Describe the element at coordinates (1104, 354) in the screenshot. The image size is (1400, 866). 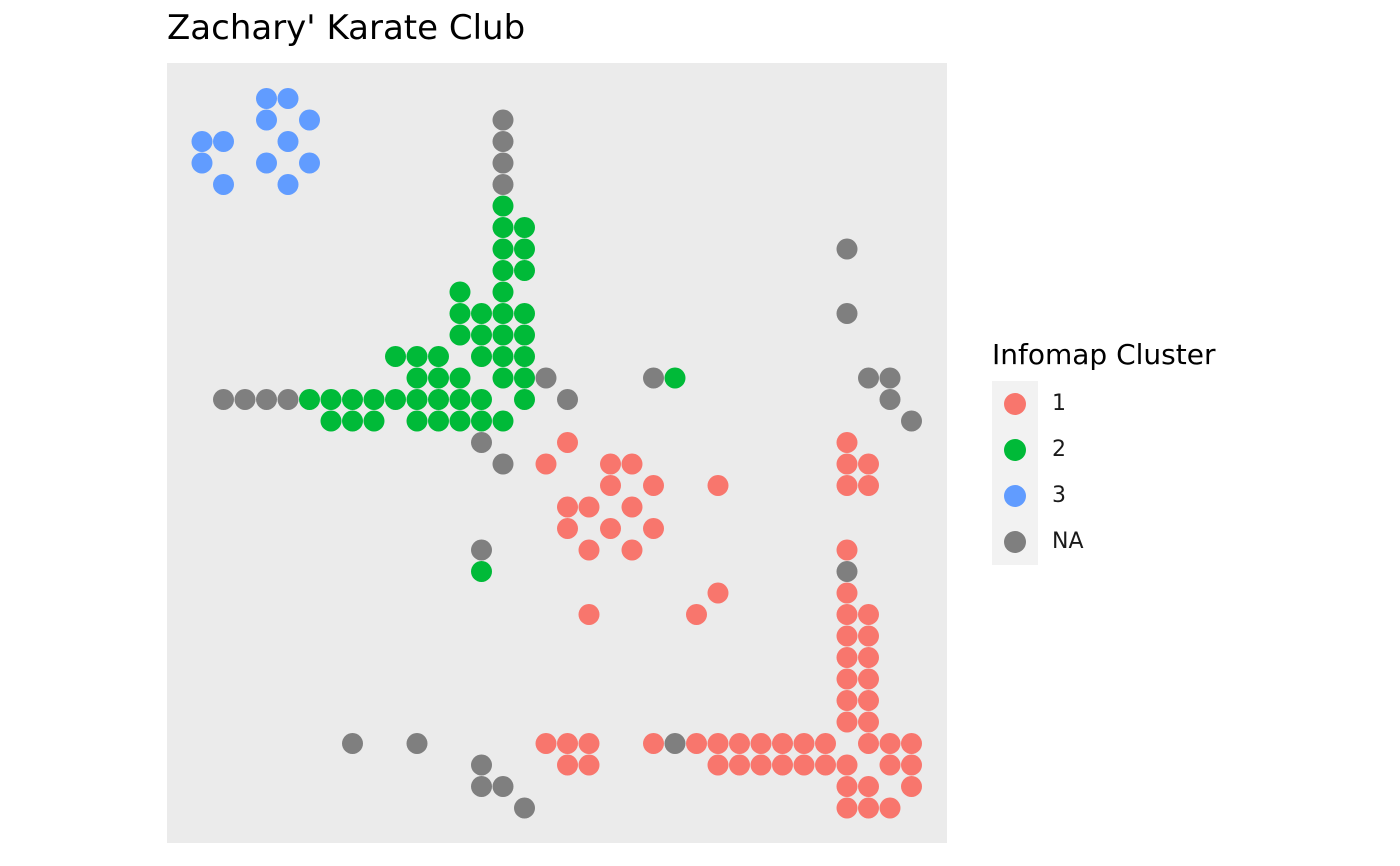
I see `legend-title: Infomap Cluster` at that location.